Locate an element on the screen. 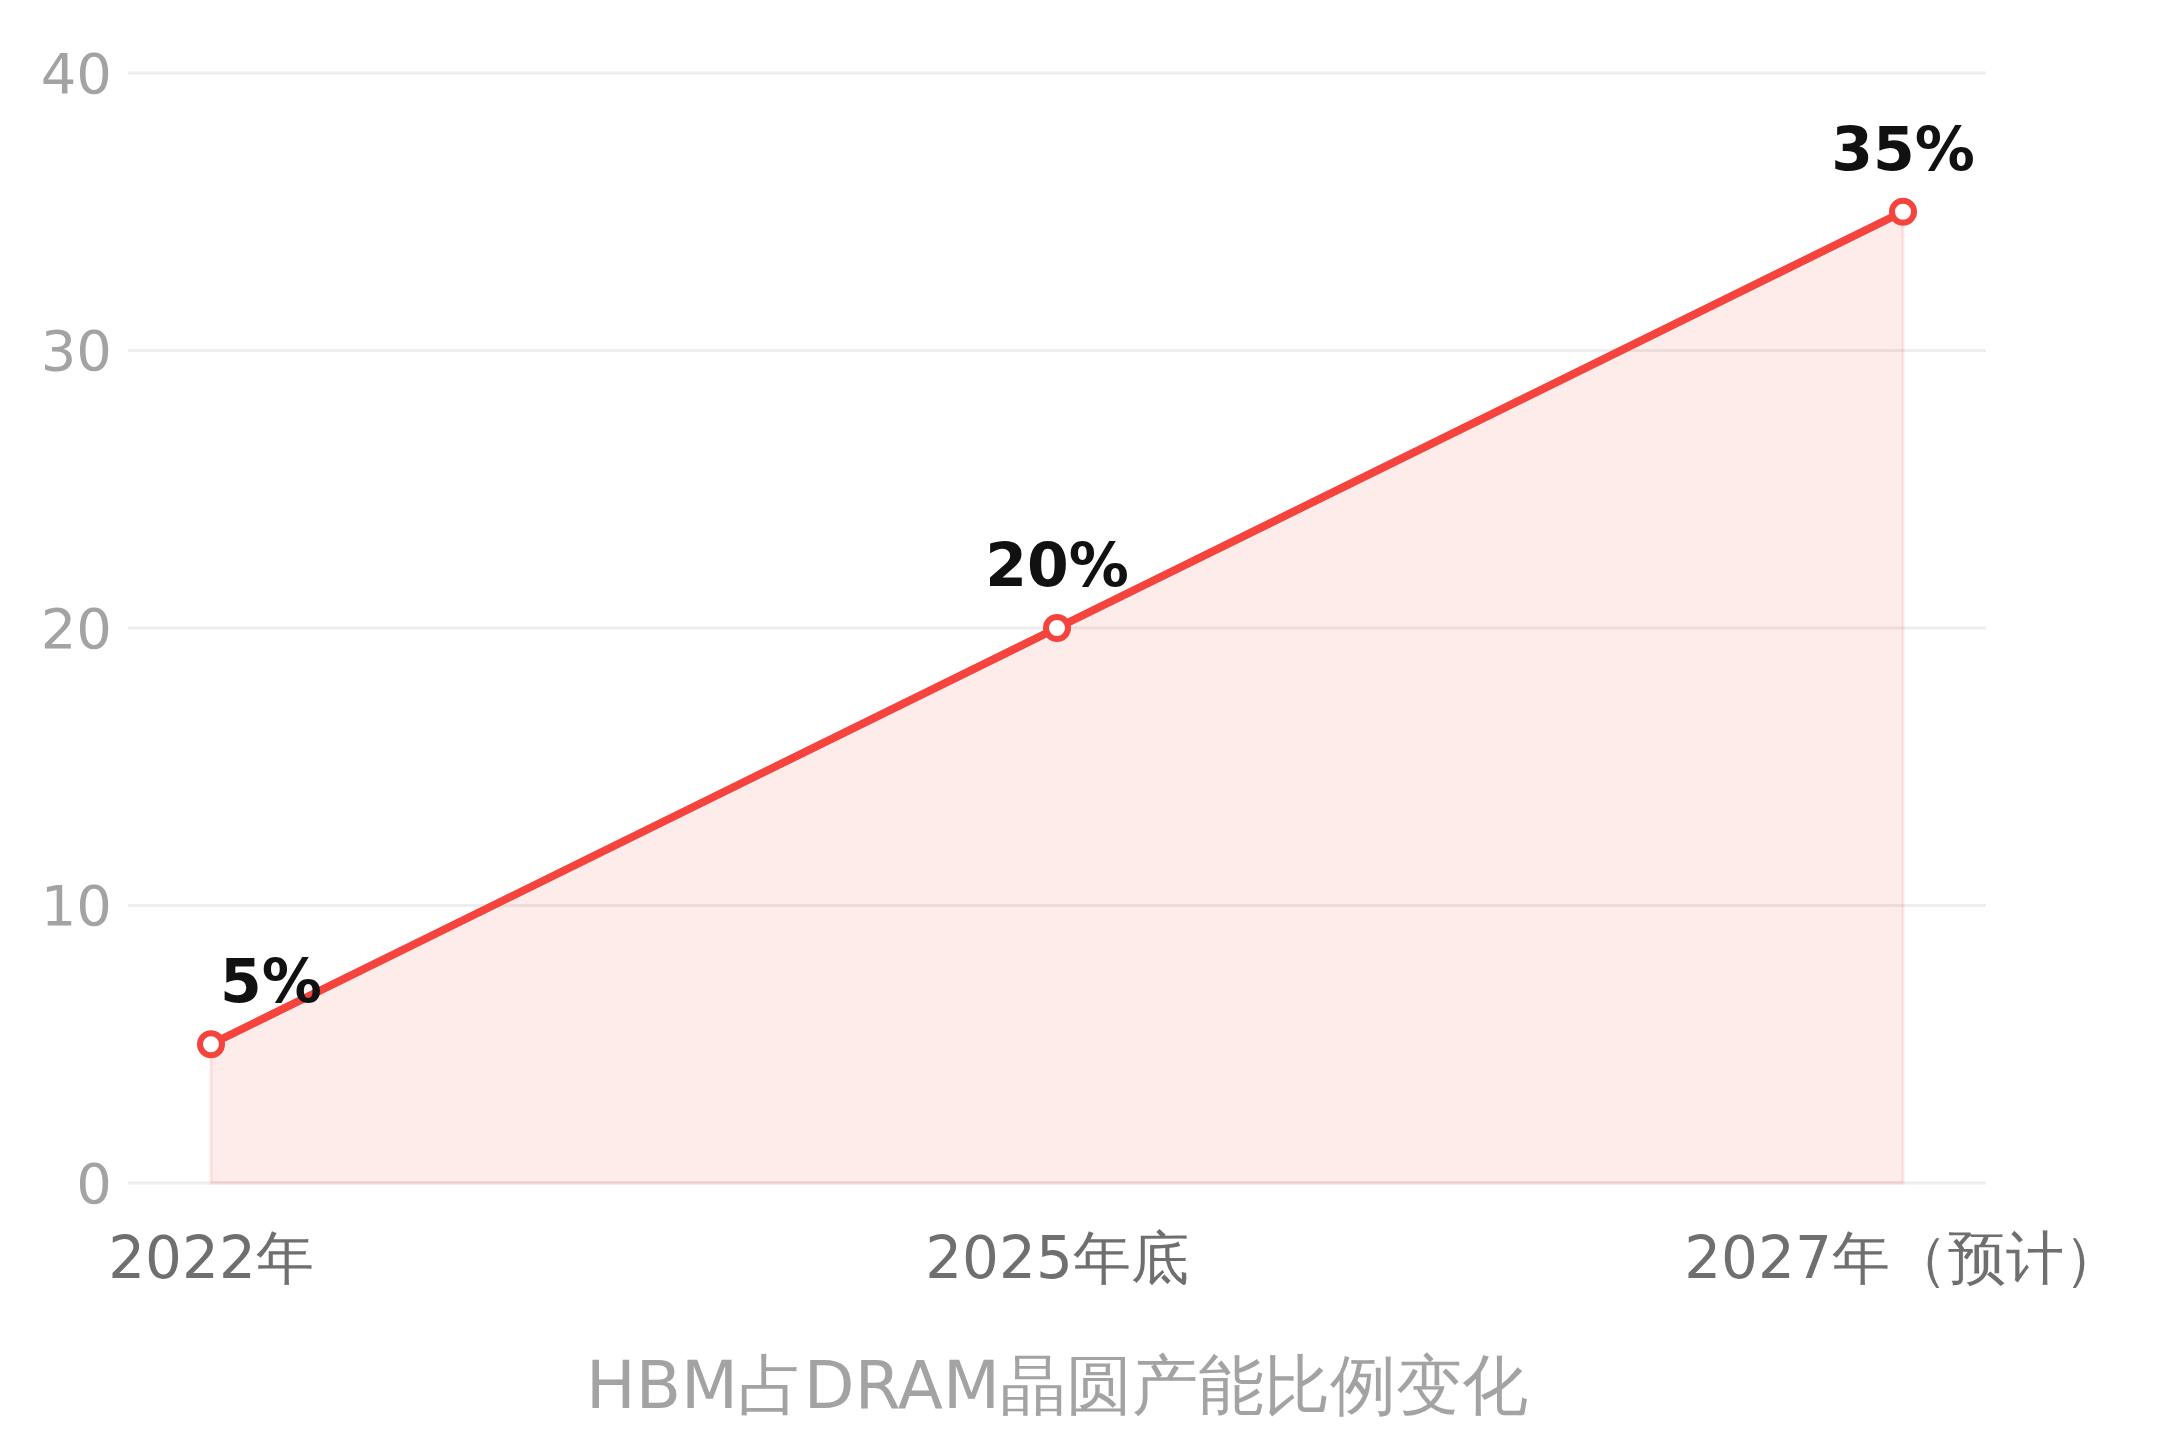  data-label: 35% is located at coordinates (1903, 148).